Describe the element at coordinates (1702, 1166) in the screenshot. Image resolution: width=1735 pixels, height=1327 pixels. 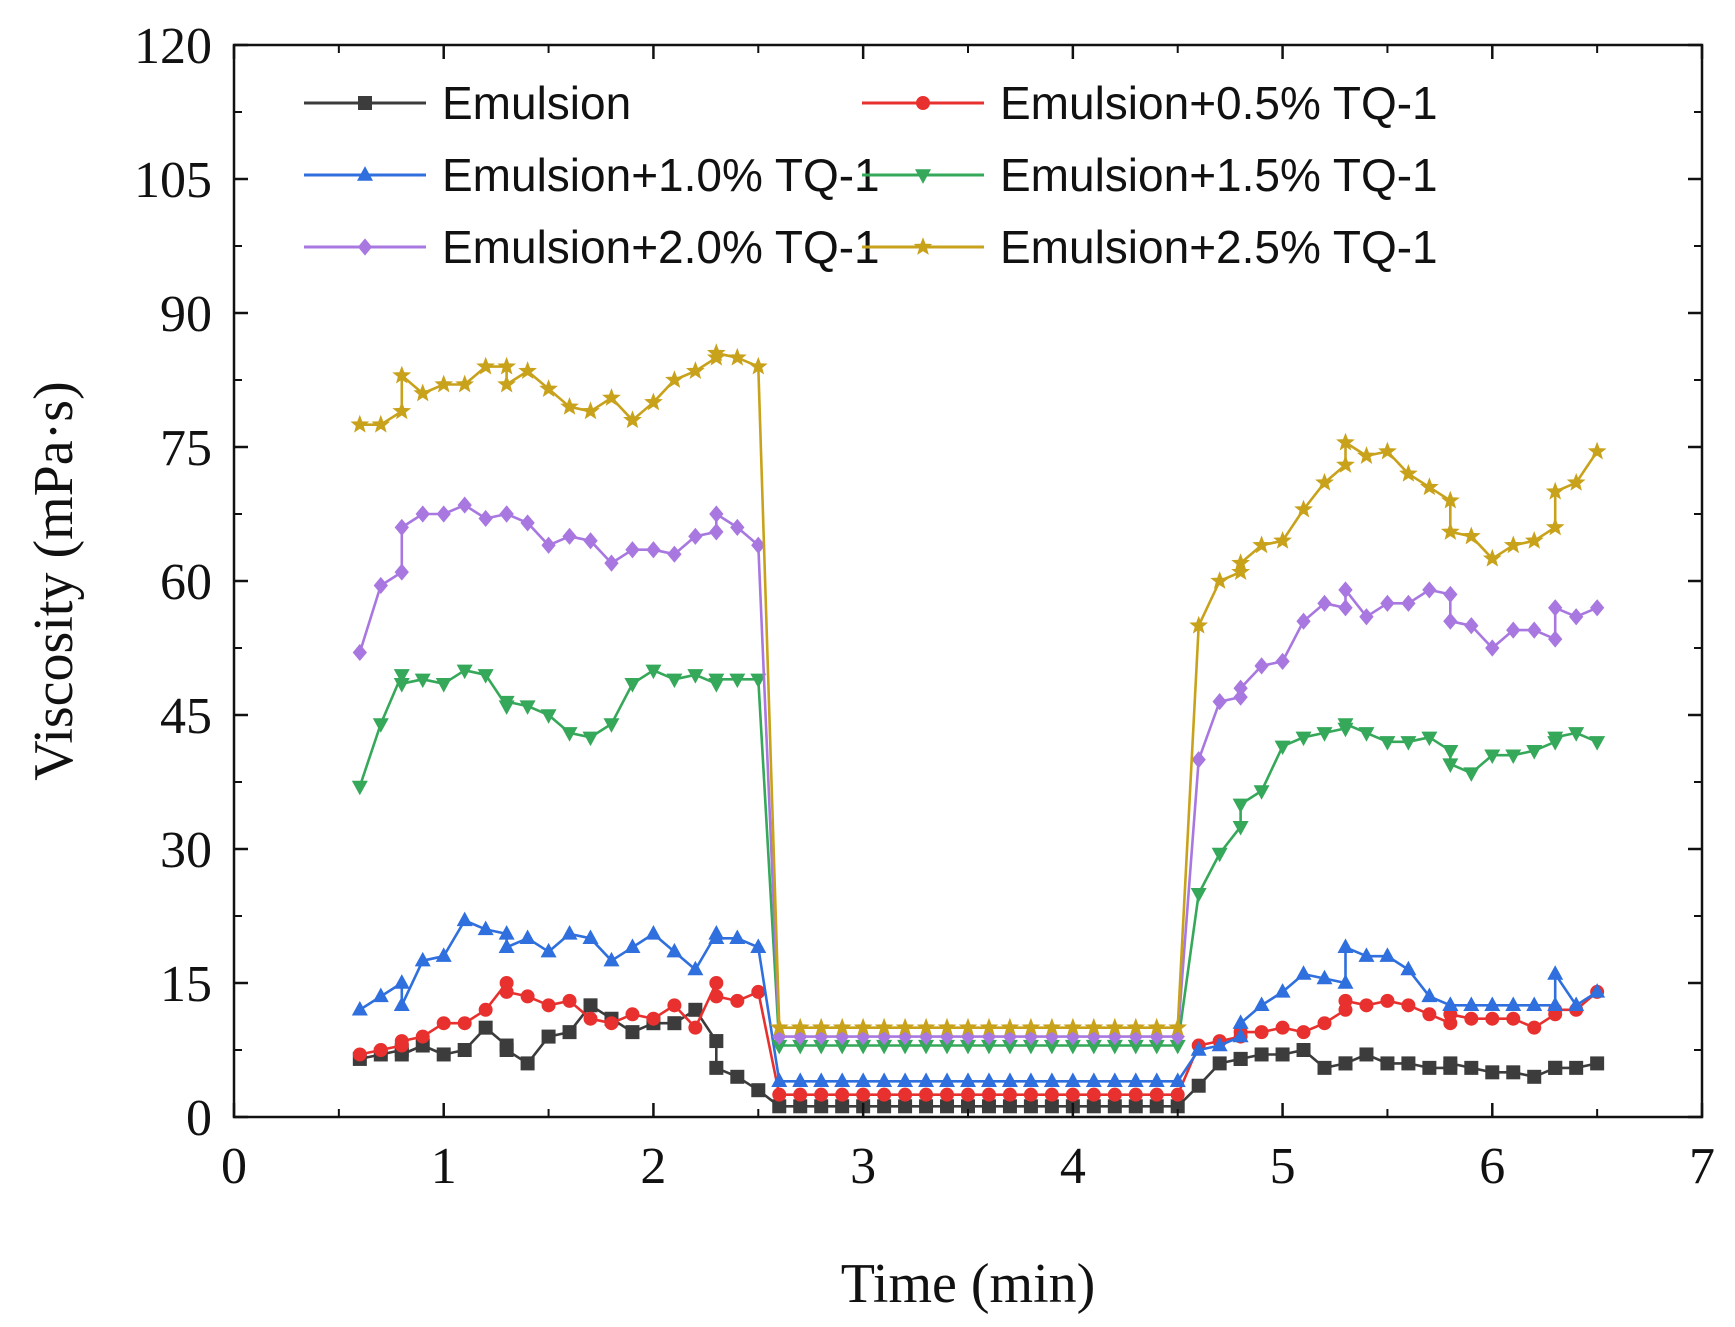
I see `x-tick-label: 7` at that location.